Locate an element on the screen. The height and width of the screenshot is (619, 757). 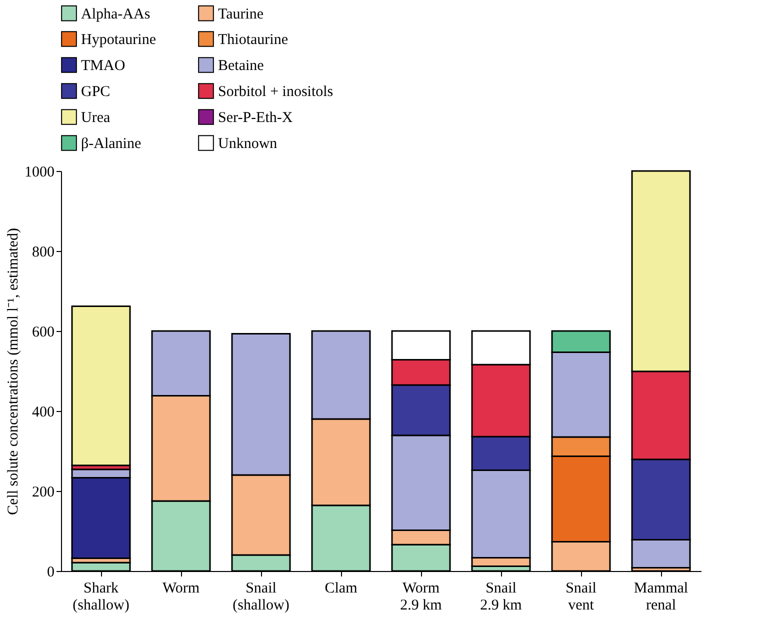
x-tick-label: Mammal renal is located at coordinates (661, 597).